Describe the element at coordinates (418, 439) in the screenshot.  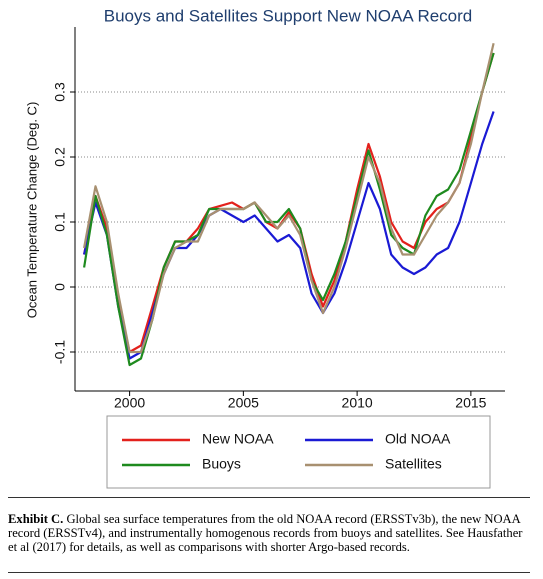
I see `legend-label: Old NOAA` at that location.